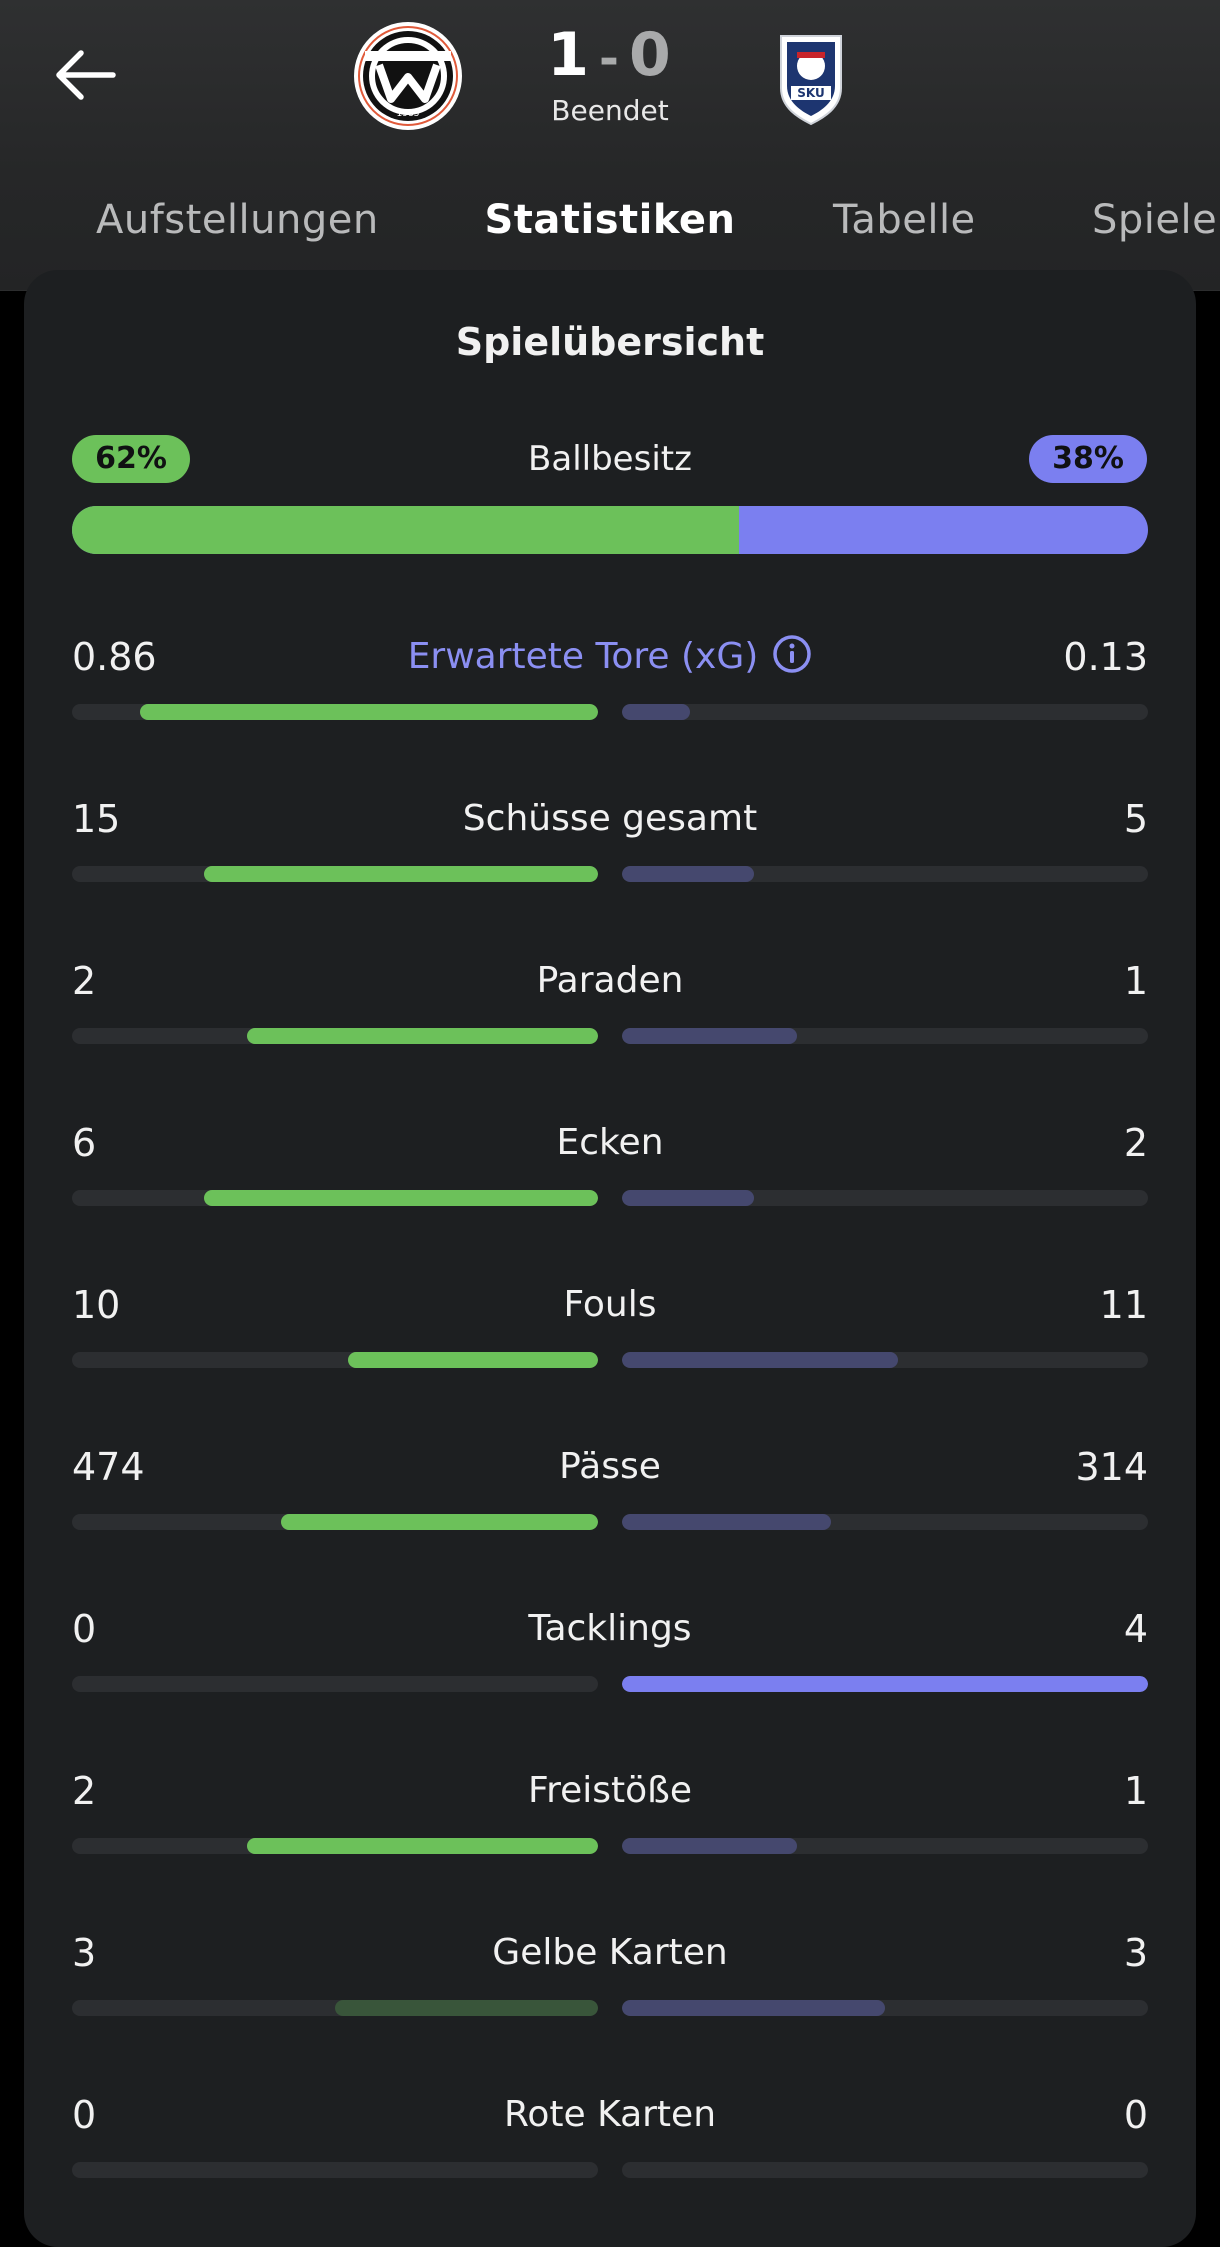 This screenshot has height=2247, width=1220. What do you see at coordinates (408, 76) in the screenshot?
I see `home-team-crest: 1985` at bounding box center [408, 76].